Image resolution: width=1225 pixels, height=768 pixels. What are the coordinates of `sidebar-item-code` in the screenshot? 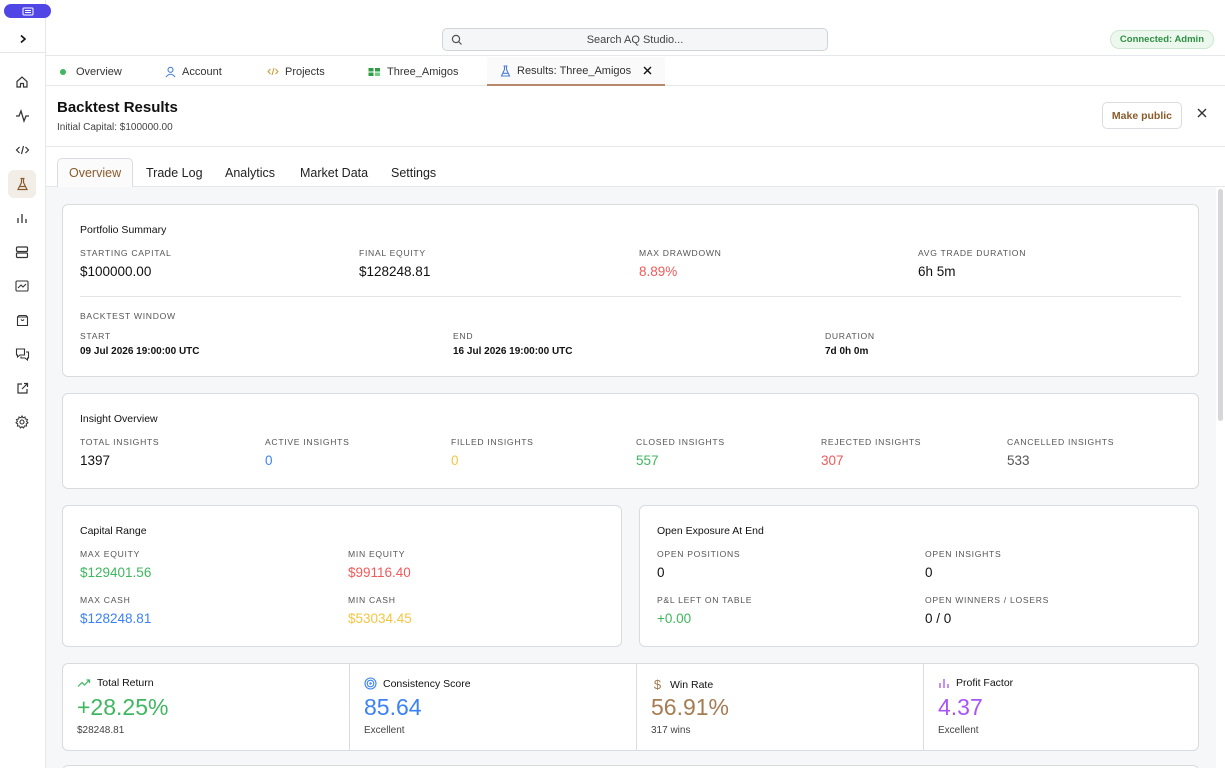 It's located at (22, 150).